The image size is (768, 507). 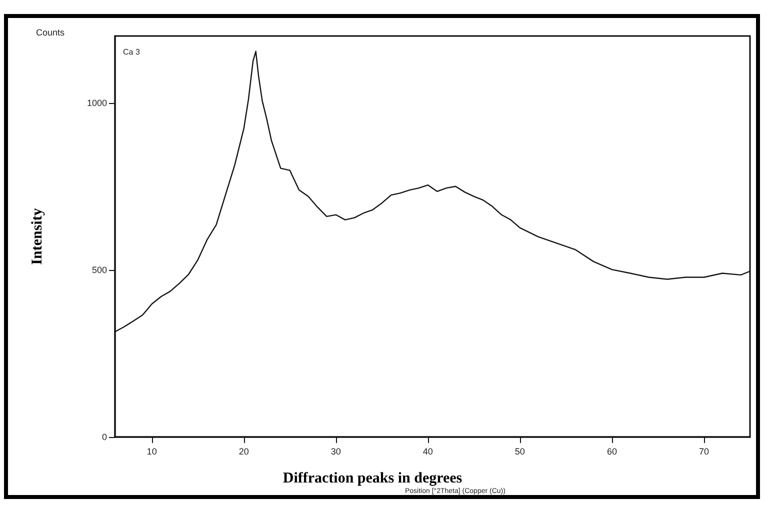 I want to click on x-axis-title: Diffraction peaks in degrees, so click(x=372, y=478).